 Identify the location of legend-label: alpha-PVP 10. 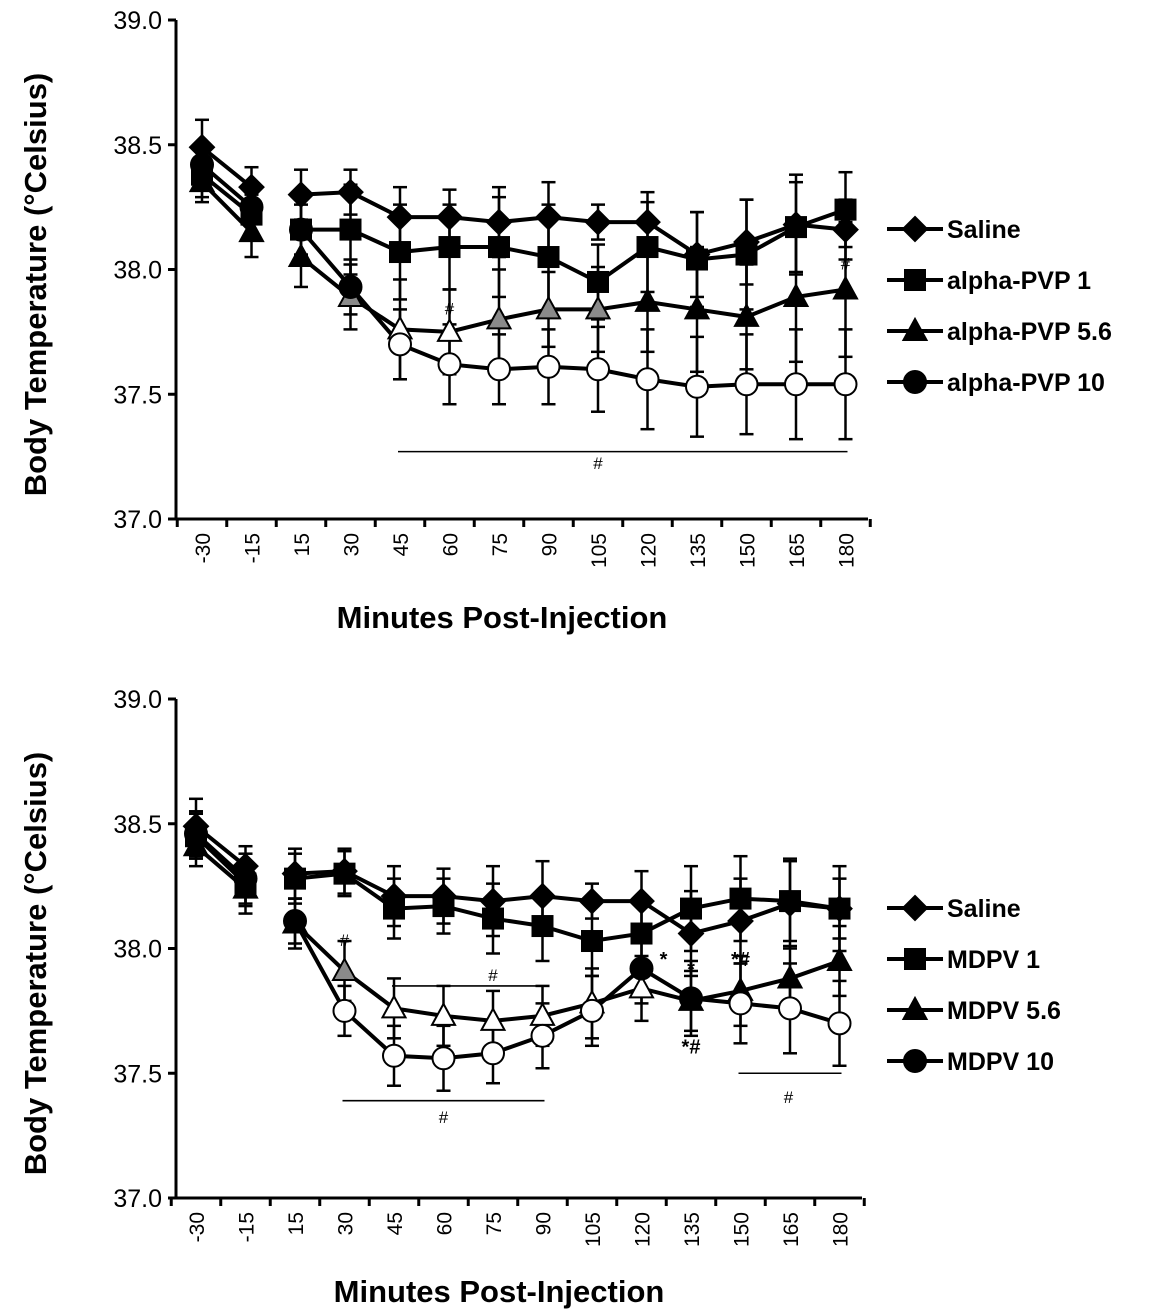
(1026, 383).